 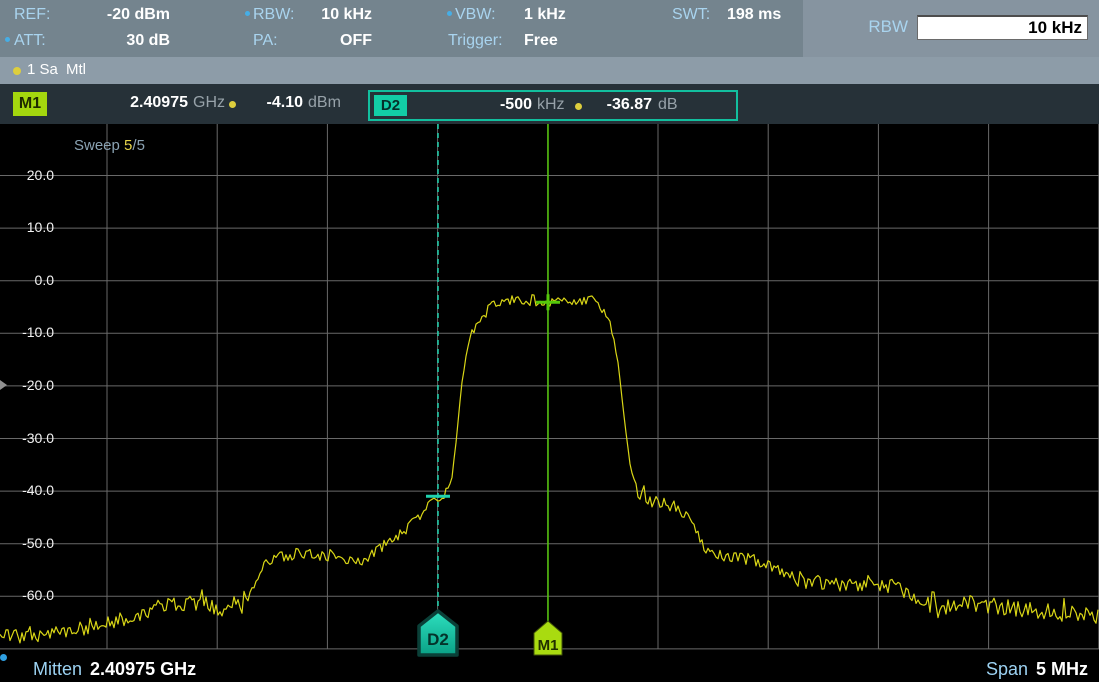 What do you see at coordinates (324, 102) in the screenshot?
I see `marker-m1-level-unit: dBm` at bounding box center [324, 102].